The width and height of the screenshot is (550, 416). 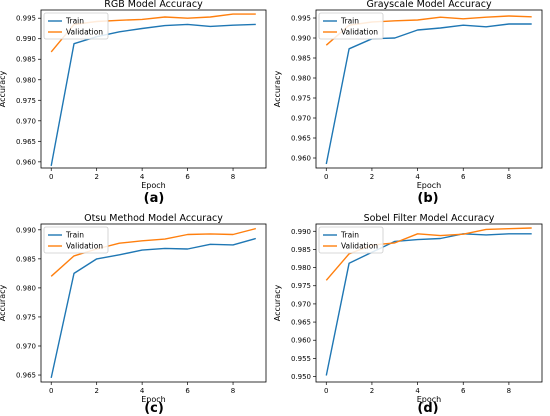 What do you see at coordinates (301, 359) in the screenshot?
I see `y-tick-label: 0.955` at bounding box center [301, 359].